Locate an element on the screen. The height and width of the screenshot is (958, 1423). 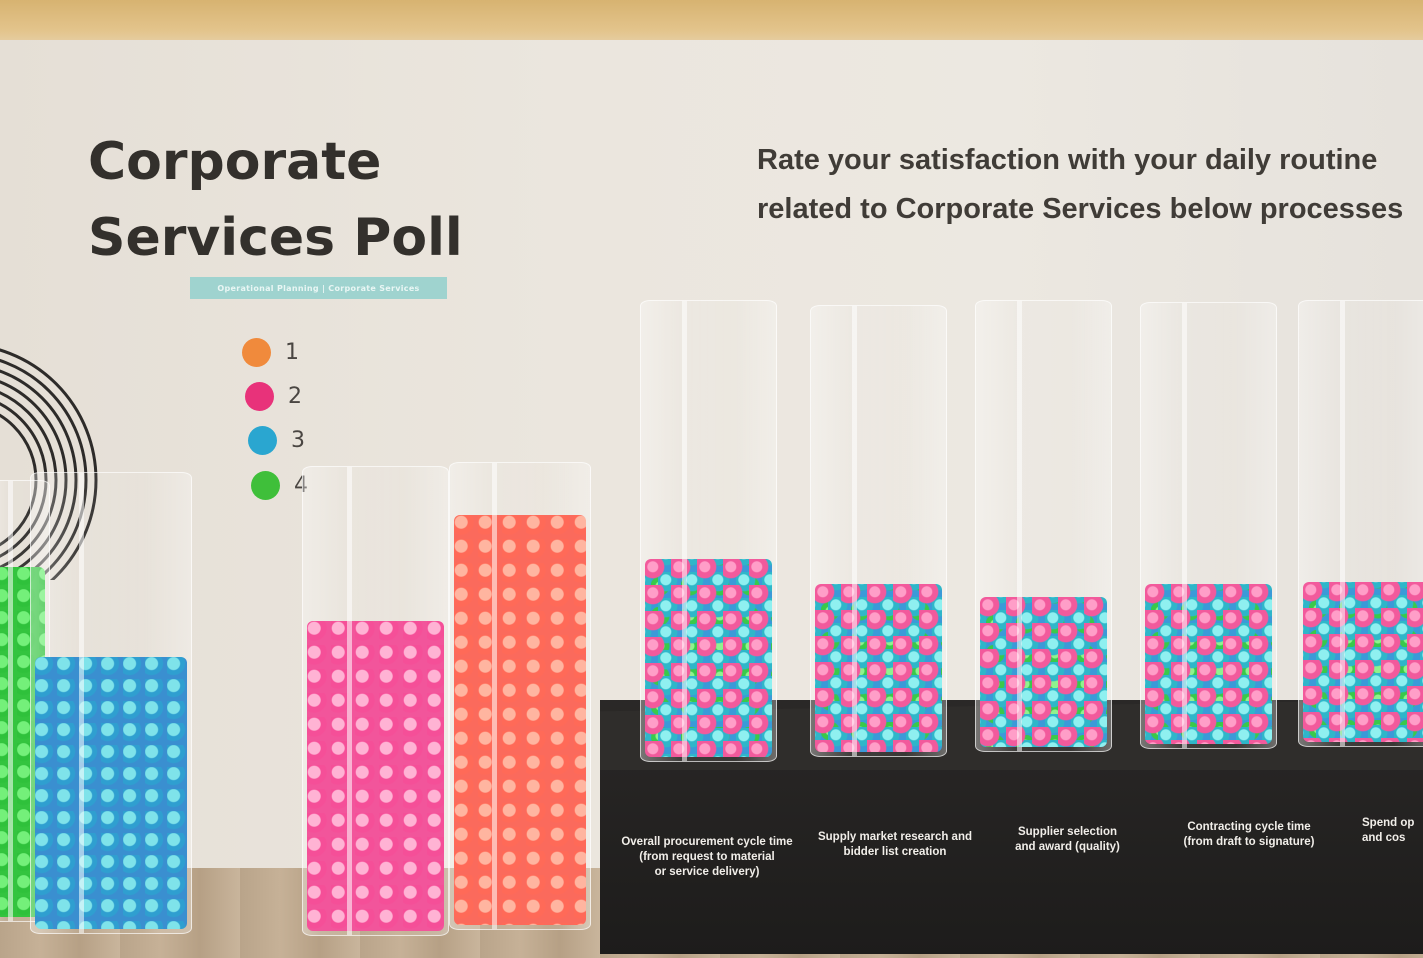
contracting-cycle-tube is located at coordinates (1208, 525).